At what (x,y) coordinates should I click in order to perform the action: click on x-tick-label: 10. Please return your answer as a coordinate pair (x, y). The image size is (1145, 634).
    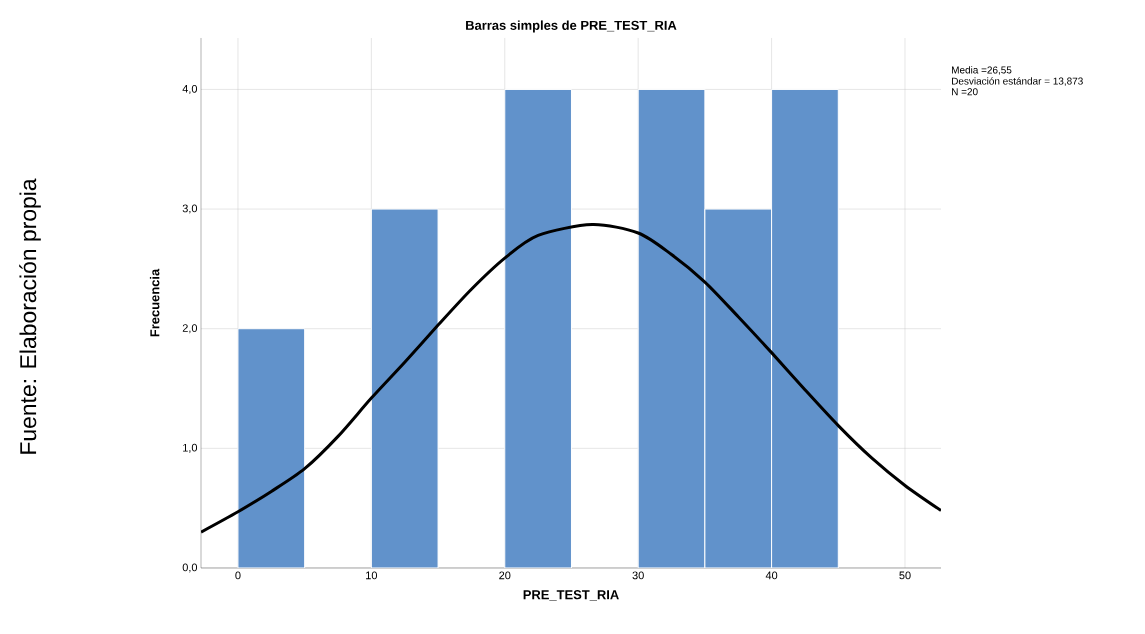
    Looking at the image, I should click on (372, 575).